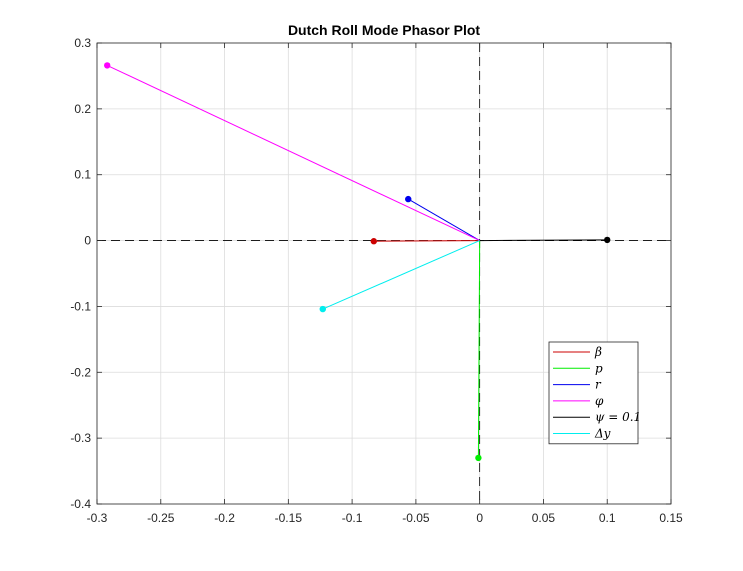  What do you see at coordinates (599, 368) in the screenshot?
I see `legend-label-1: p` at bounding box center [599, 368].